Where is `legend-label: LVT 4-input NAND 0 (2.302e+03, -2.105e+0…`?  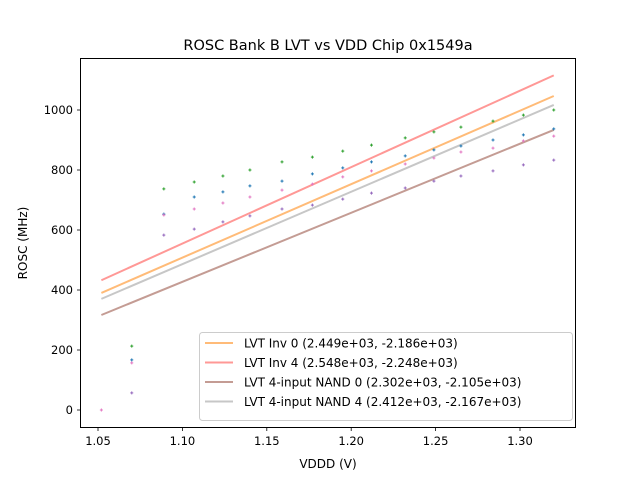 legend-label: LVT 4-input NAND 0 (2.302e+03, -2.105e+0… is located at coordinates (382, 383).